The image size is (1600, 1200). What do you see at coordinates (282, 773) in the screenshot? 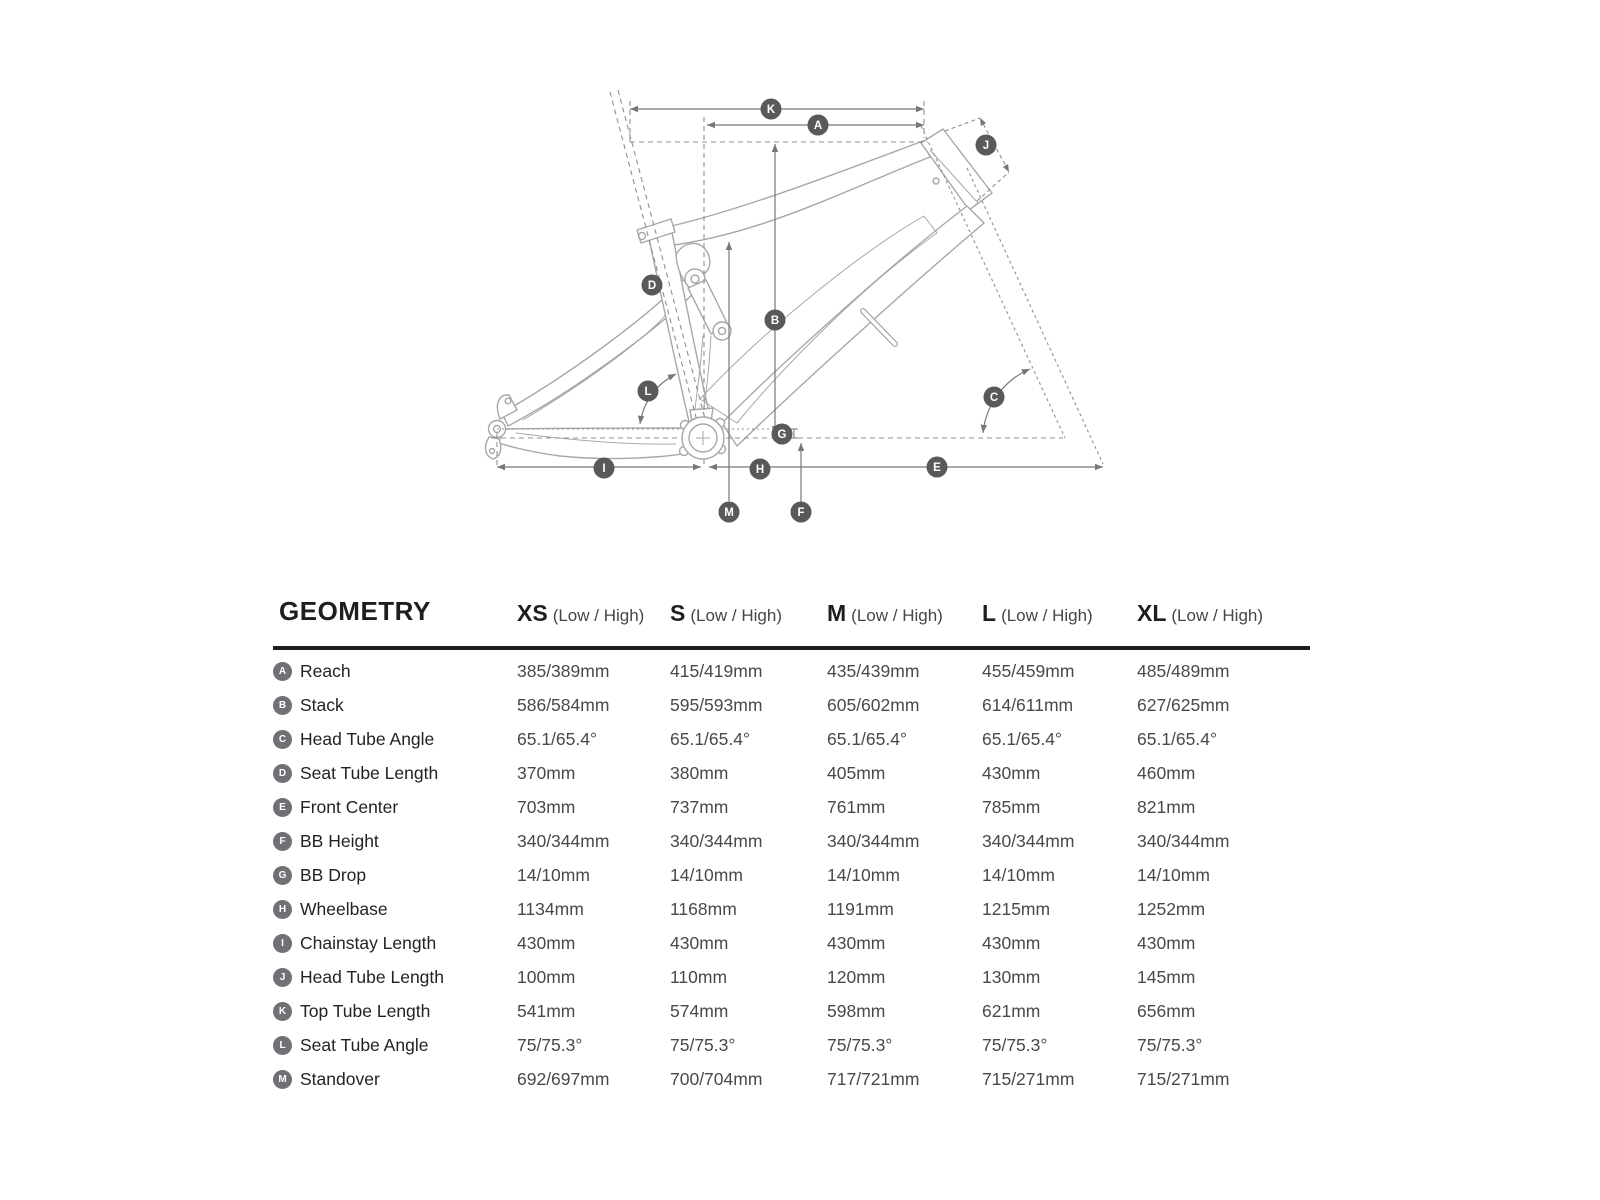
I see `row-badge-D: D` at bounding box center [282, 773].